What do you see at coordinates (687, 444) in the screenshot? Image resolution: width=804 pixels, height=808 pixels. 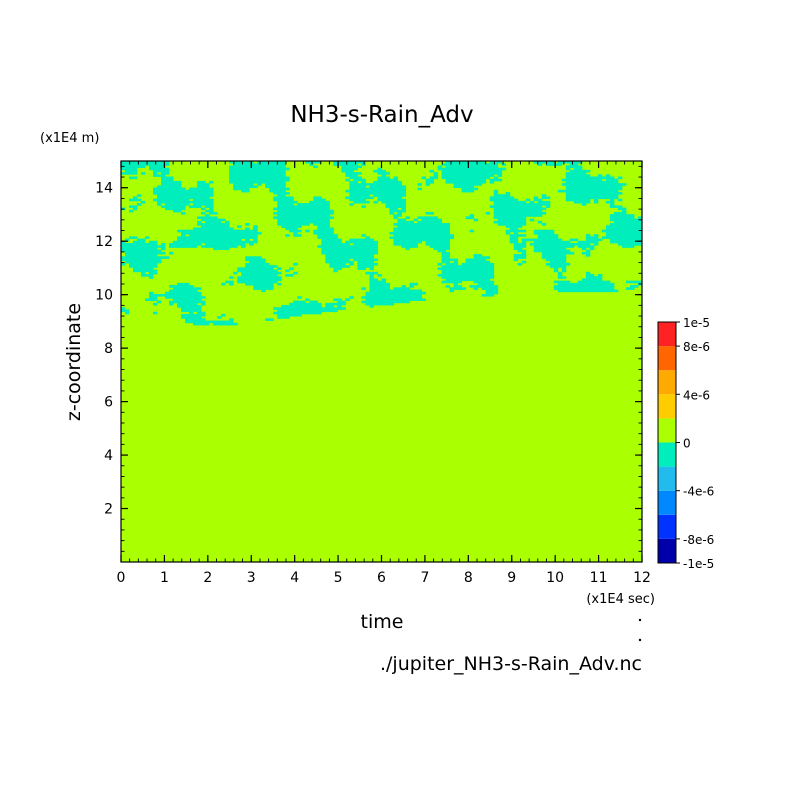 I see `colorbar-label: 0` at bounding box center [687, 444].